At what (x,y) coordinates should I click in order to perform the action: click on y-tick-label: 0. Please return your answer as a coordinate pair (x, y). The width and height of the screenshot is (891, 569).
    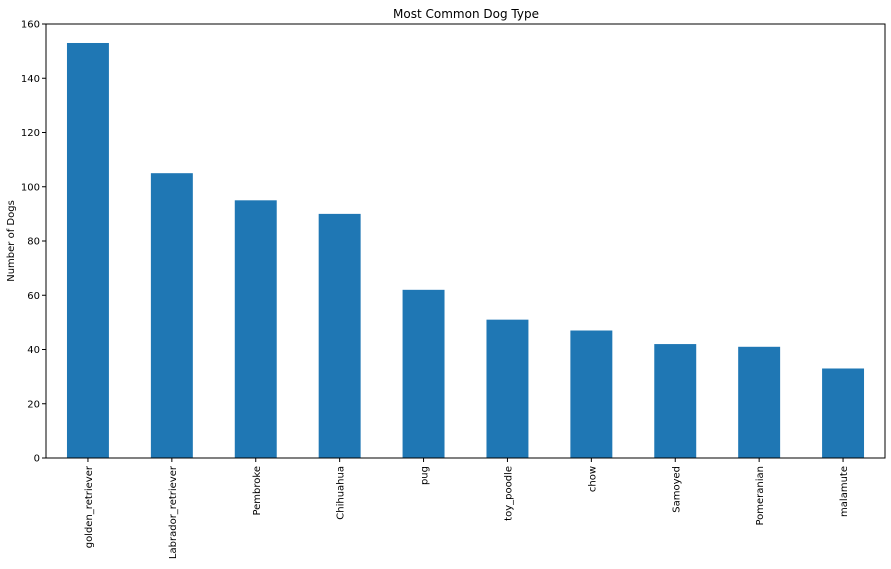
    Looking at the image, I should click on (37, 459).